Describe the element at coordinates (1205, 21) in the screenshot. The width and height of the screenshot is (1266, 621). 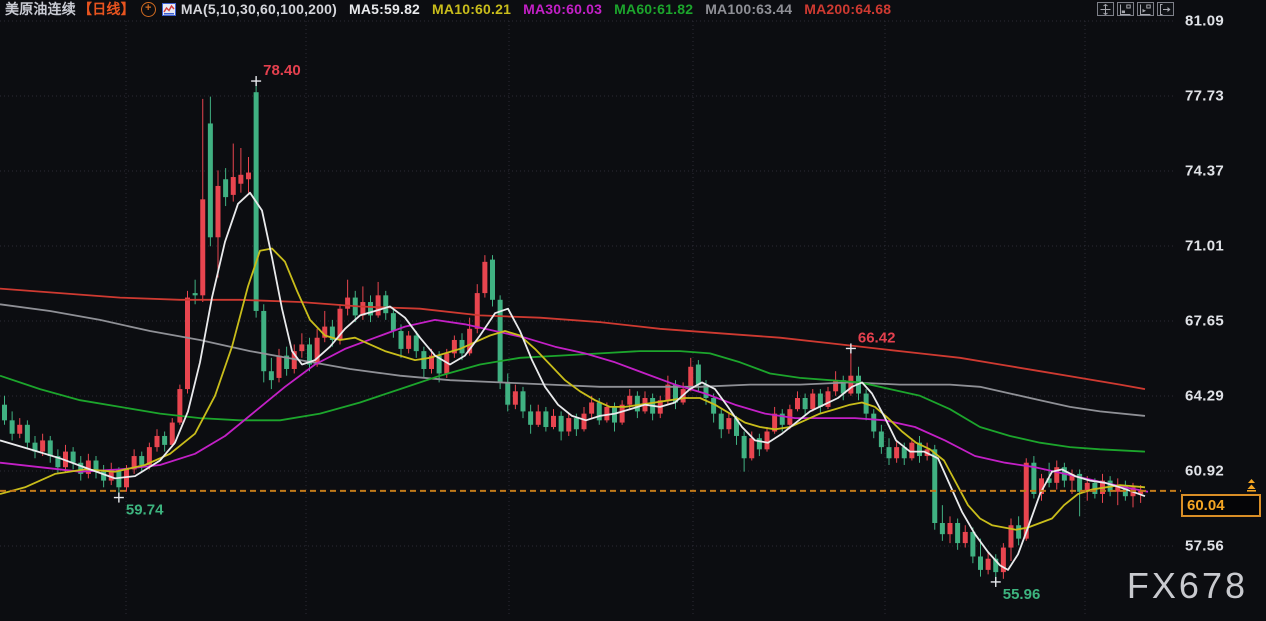
I see `axis-price-label: 81.09` at that location.